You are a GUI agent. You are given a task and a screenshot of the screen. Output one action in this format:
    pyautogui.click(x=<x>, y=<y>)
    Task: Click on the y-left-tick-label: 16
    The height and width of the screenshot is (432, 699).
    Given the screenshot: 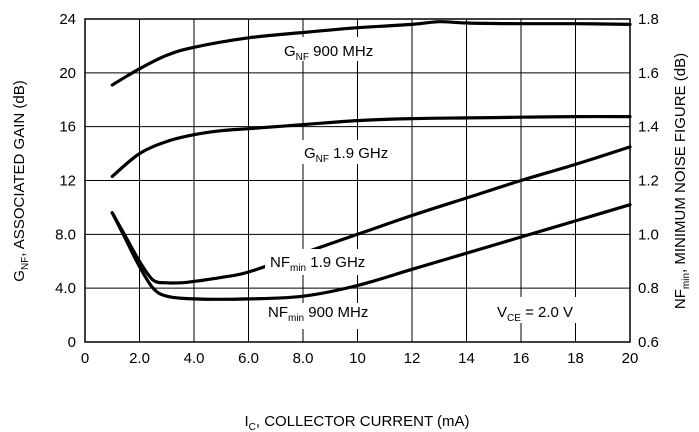 What is the action you would take?
    pyautogui.click(x=67, y=127)
    